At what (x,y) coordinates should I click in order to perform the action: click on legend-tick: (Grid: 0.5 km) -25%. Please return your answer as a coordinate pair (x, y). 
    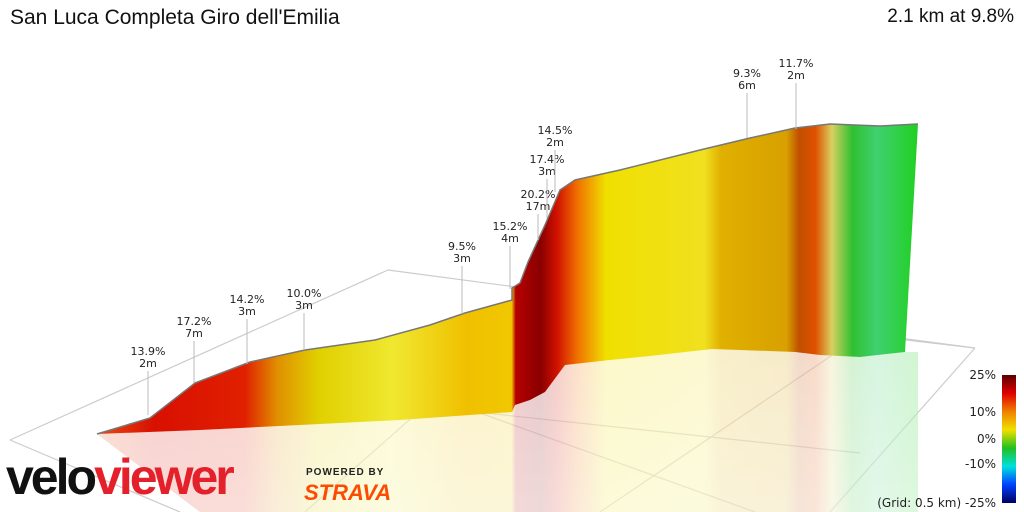
    Looking at the image, I should click on (936, 503).